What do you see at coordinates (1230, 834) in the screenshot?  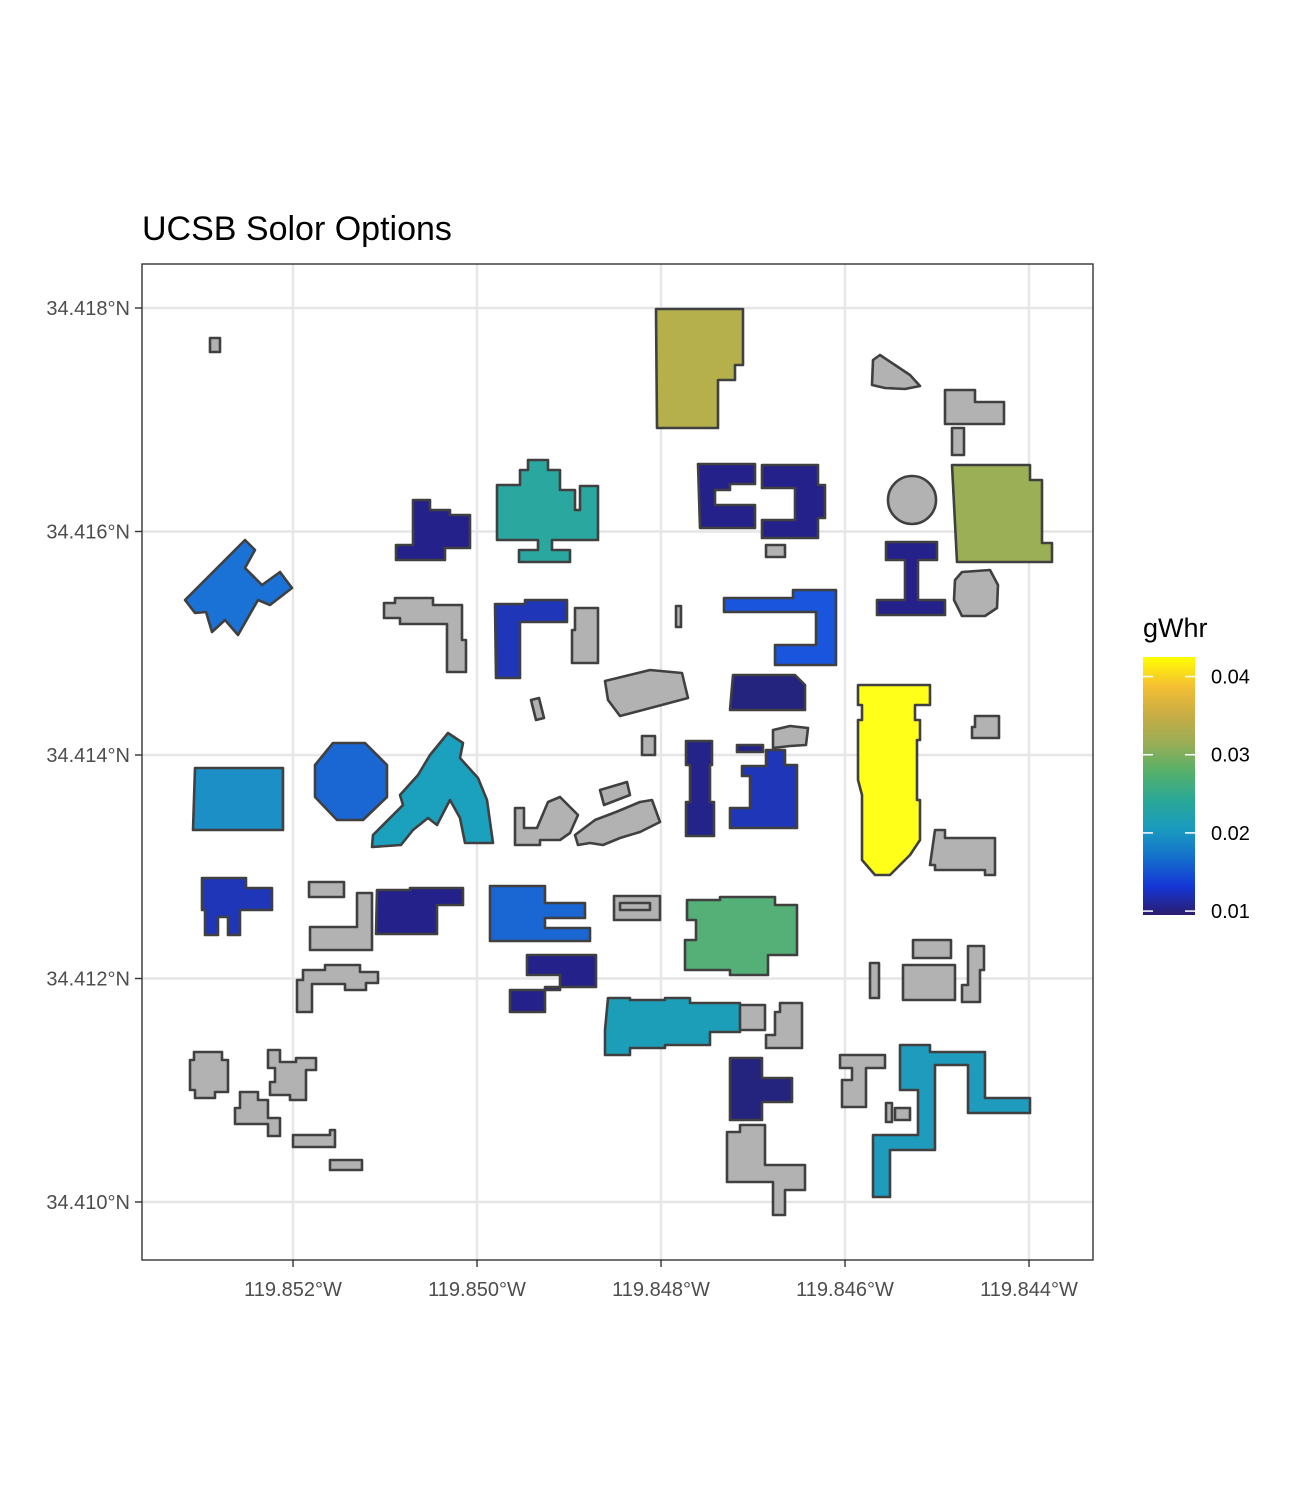 I see `legend-label: 0.02` at bounding box center [1230, 834].